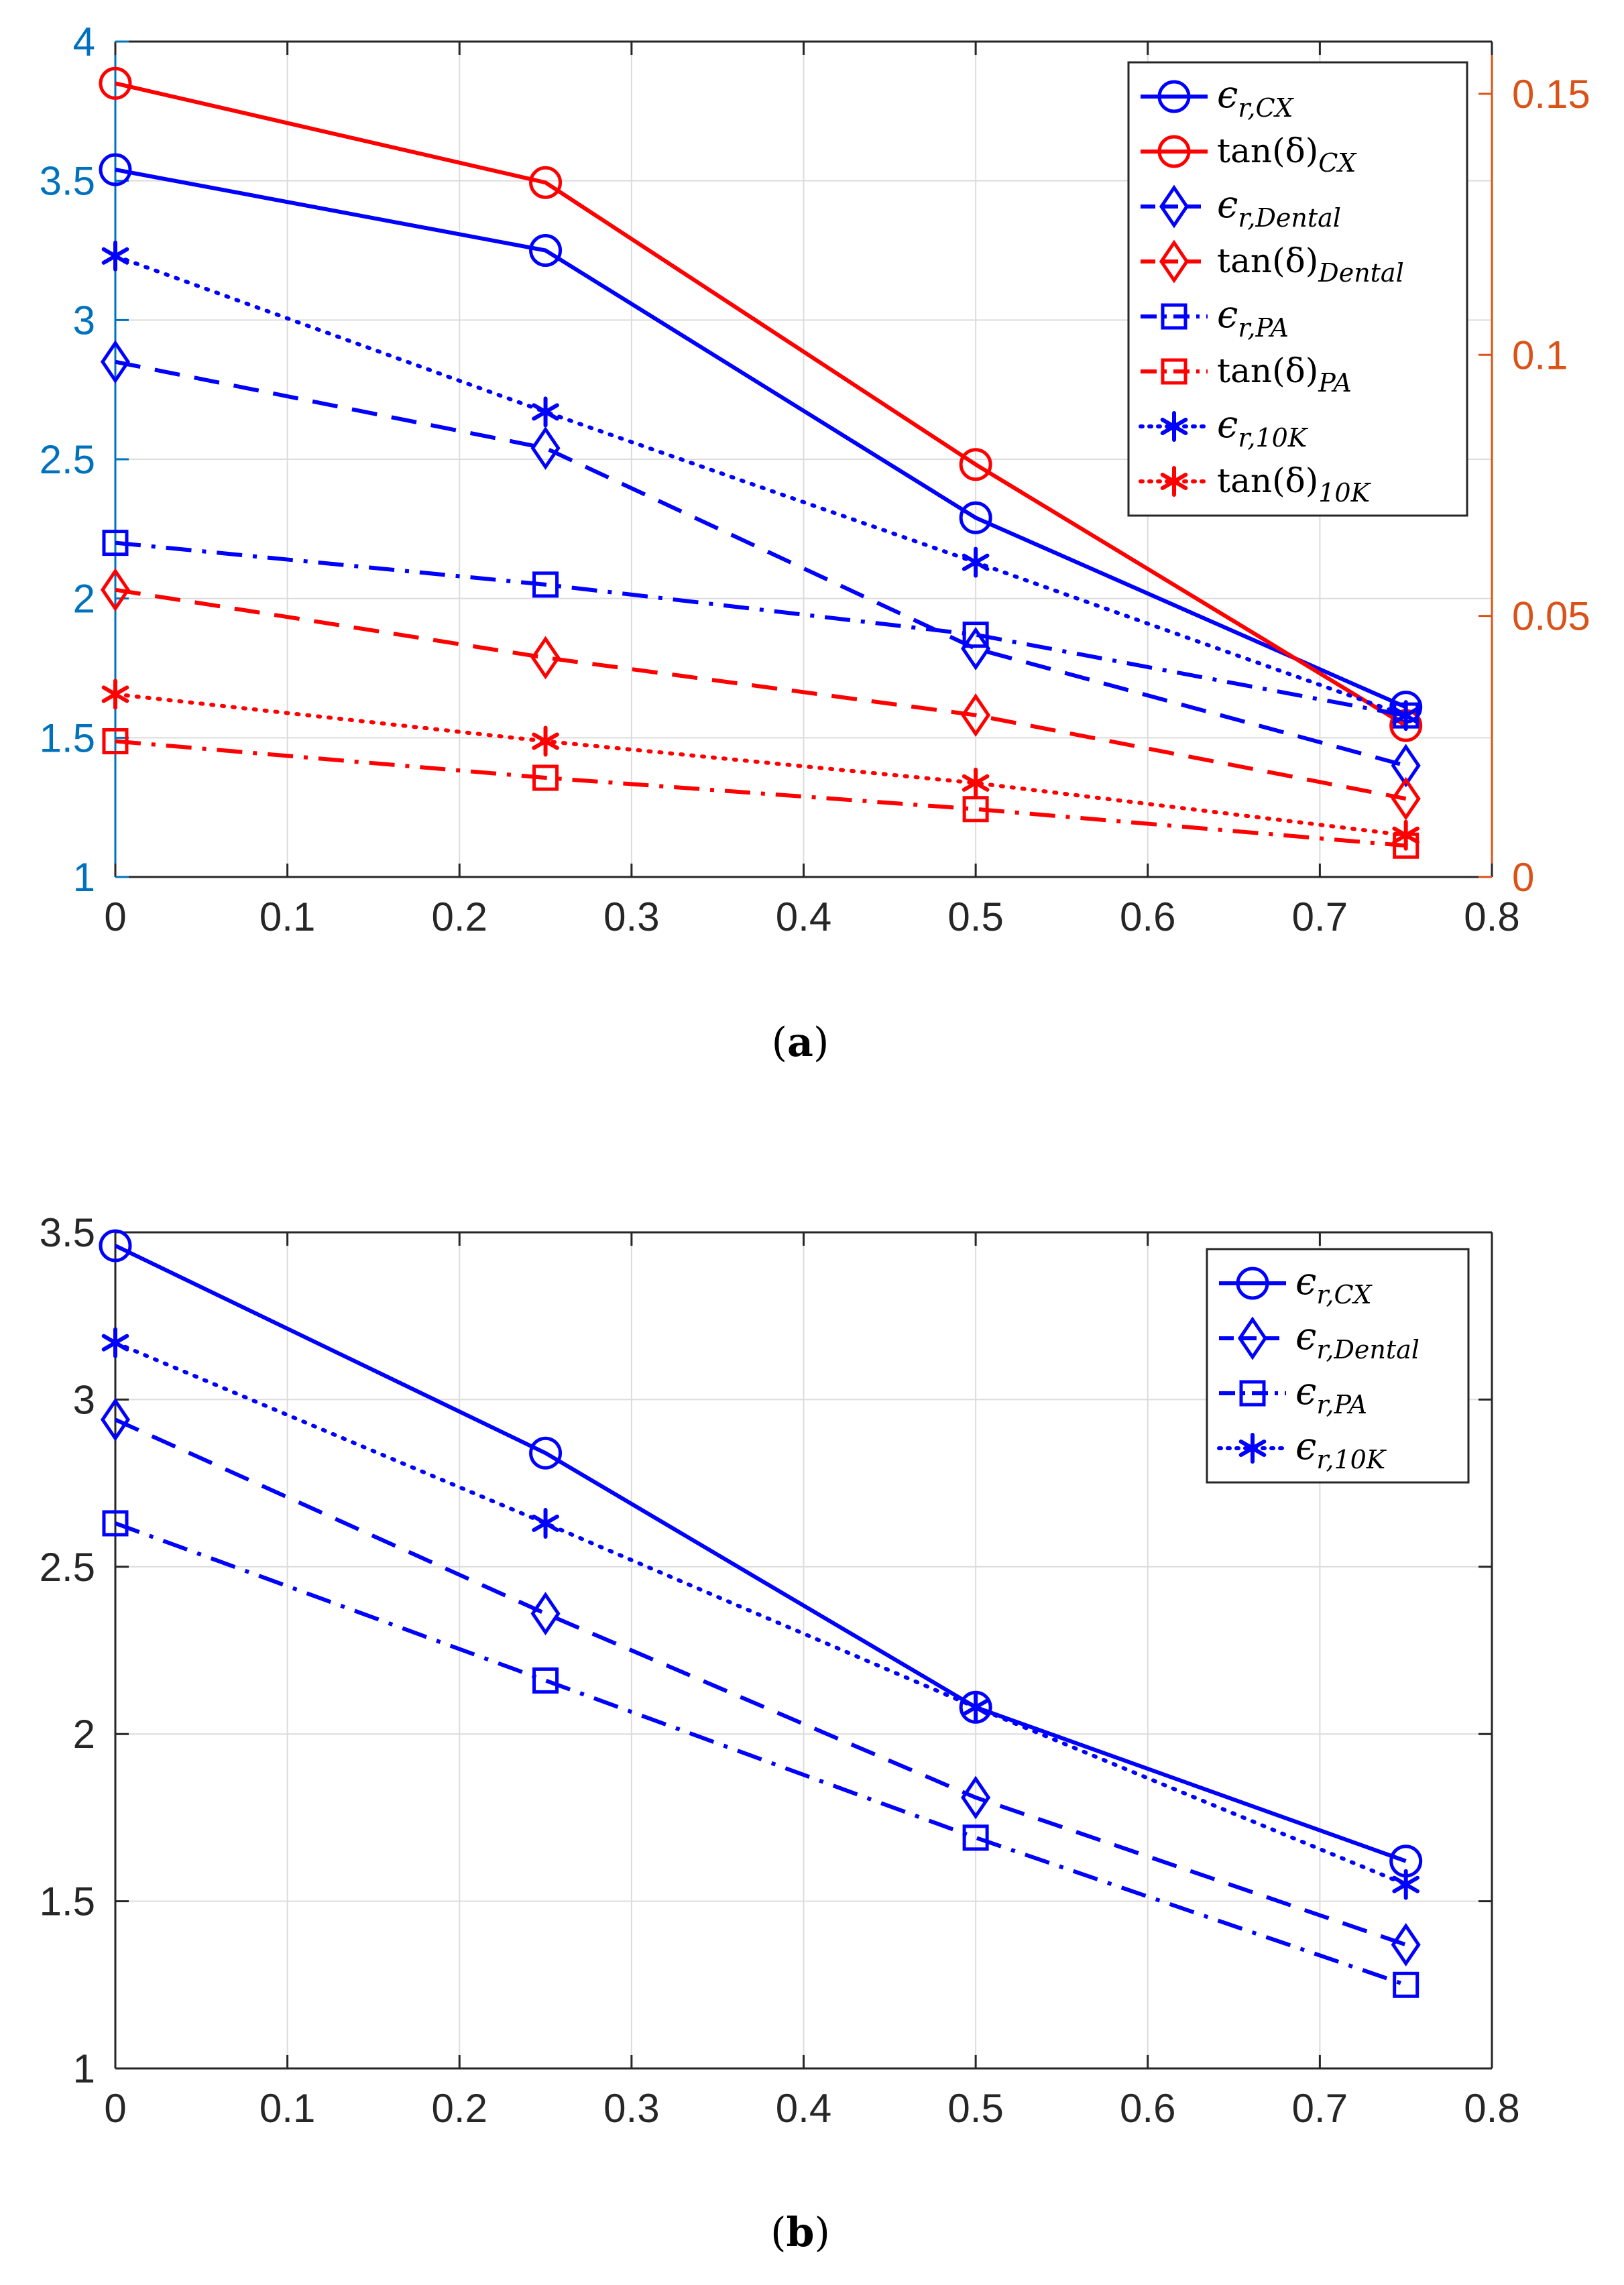 The height and width of the screenshot is (2285, 1624). I want to click on legend-label-subscript: CX, so click(1337, 163).